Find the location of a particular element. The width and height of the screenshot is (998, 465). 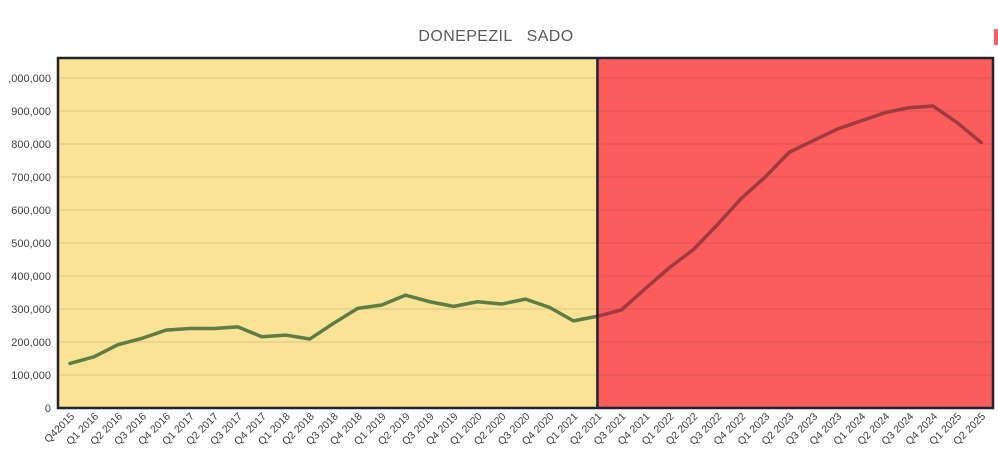

y-tick-label: ,000,000 is located at coordinates (29, 79).